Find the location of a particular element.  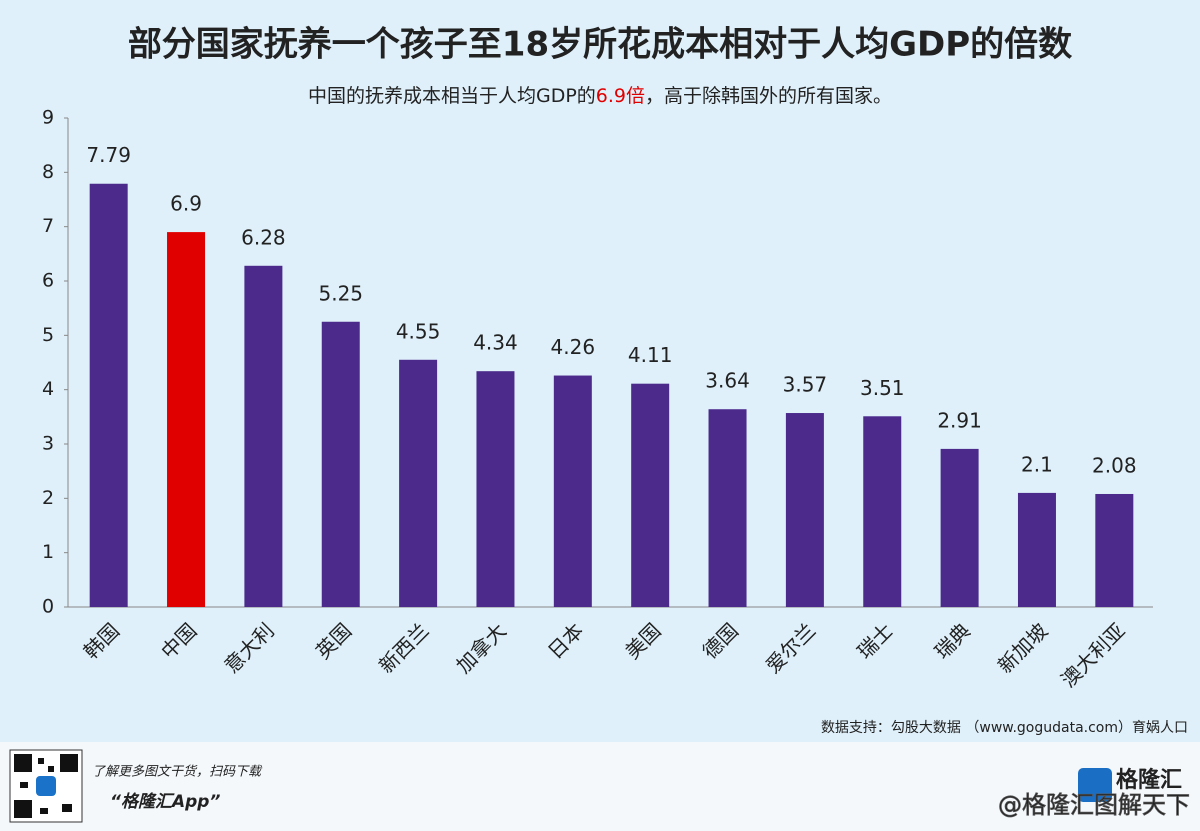

subtitle-part: 中国的抚养成本相当于人均GDP的 is located at coordinates (452, 96).